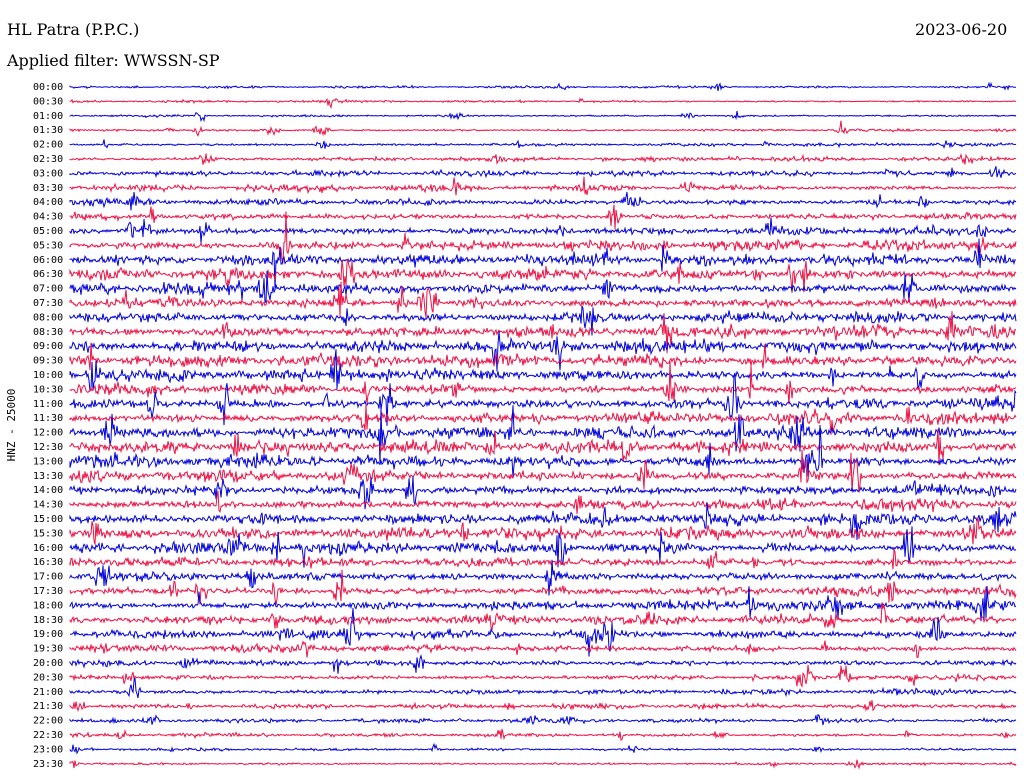  What do you see at coordinates (48, 577) in the screenshot?
I see `row-time-label: 17:00` at bounding box center [48, 577].